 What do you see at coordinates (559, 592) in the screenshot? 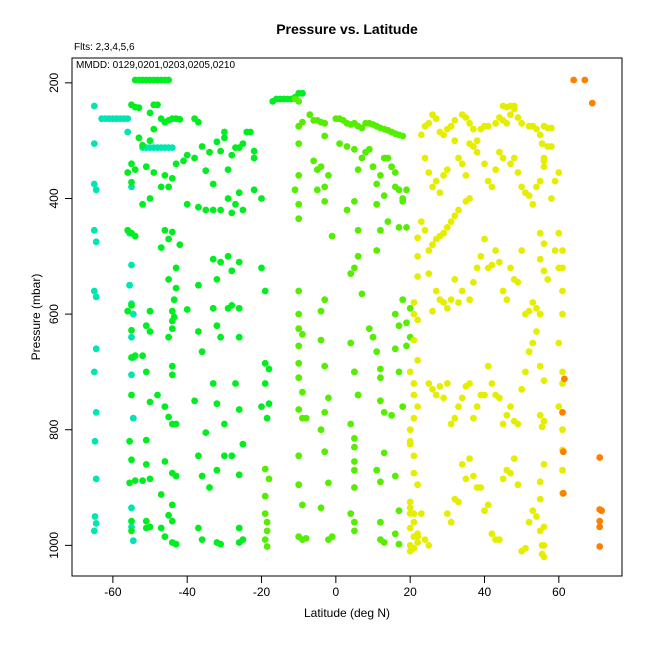
I see `x-tick-label: 60` at bounding box center [559, 592].